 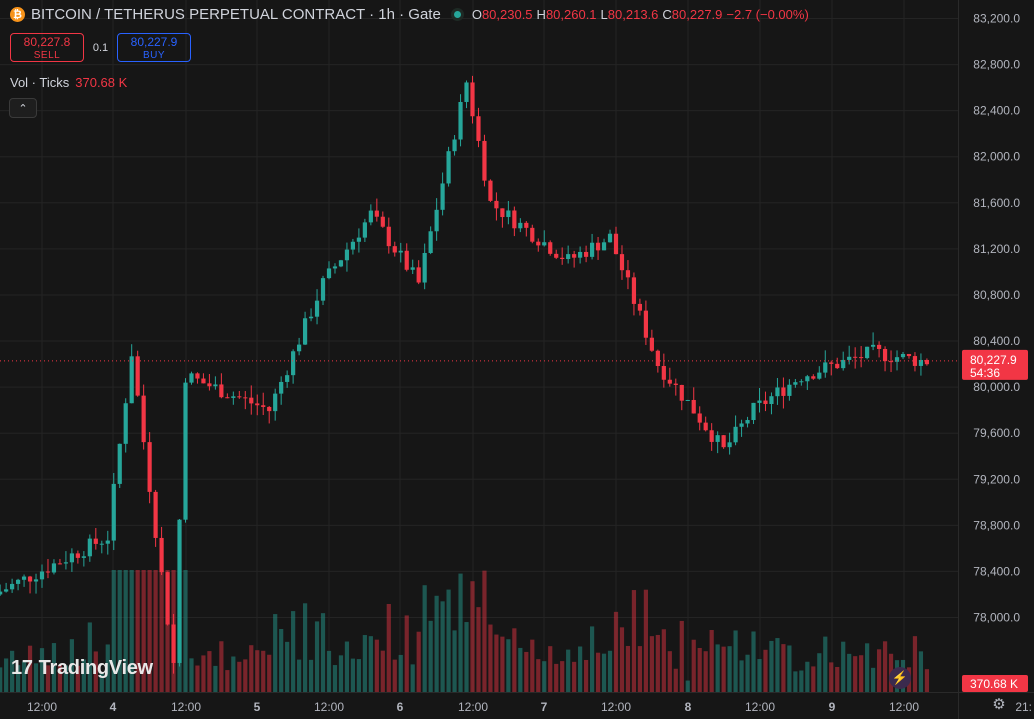 I want to click on chevron-up-icon: ⌃, so click(x=23, y=108).